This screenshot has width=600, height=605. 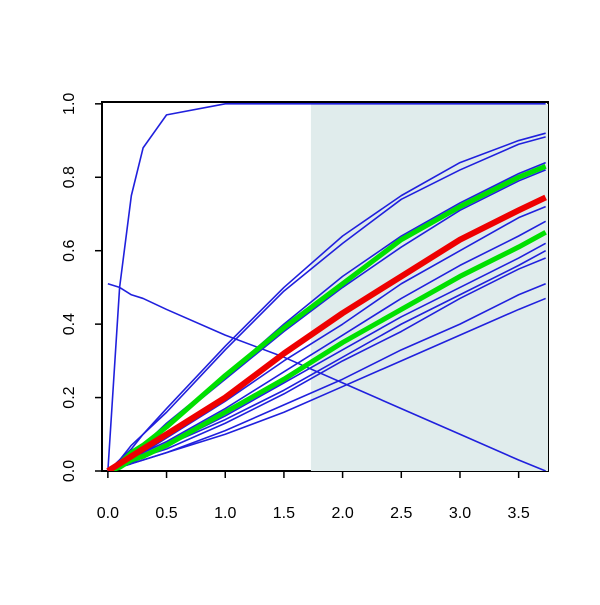 What do you see at coordinates (519, 513) in the screenshot?
I see `x-tick-label: 3.5` at bounding box center [519, 513].